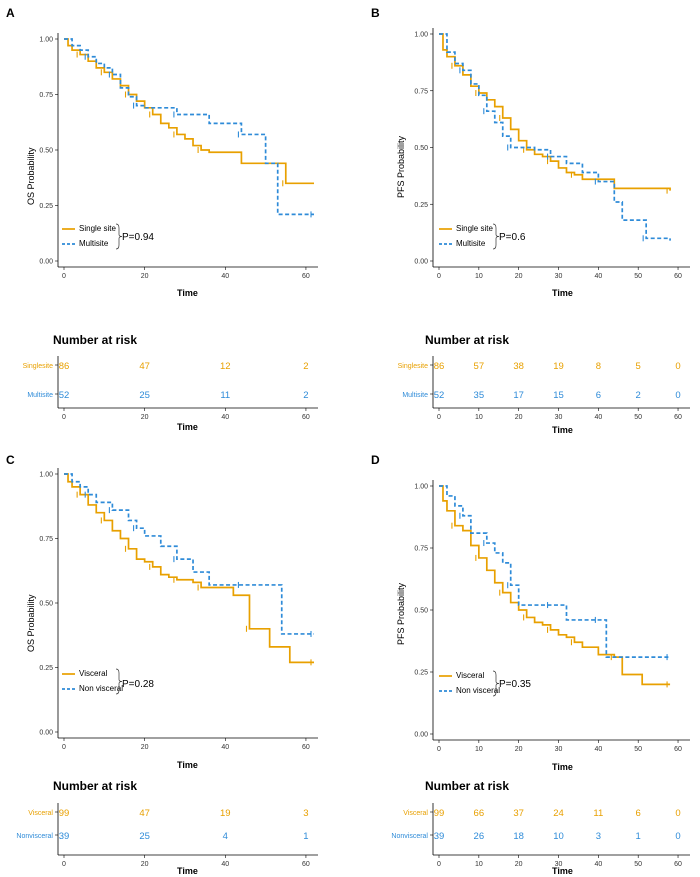 The height and width of the screenshot is (877, 700). I want to click on panel-letter-c: C, so click(10, 460).